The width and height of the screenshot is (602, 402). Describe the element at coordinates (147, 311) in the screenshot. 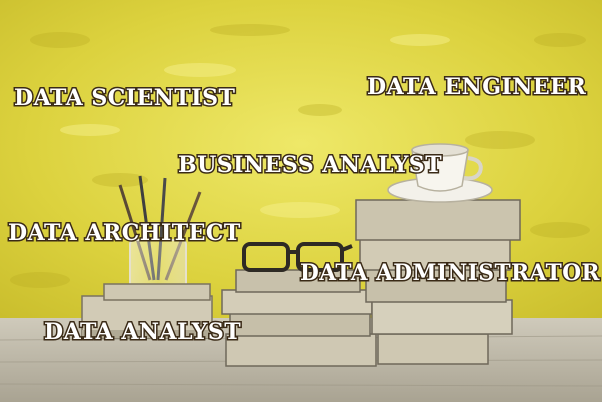

I see `left-book-stack` at that location.